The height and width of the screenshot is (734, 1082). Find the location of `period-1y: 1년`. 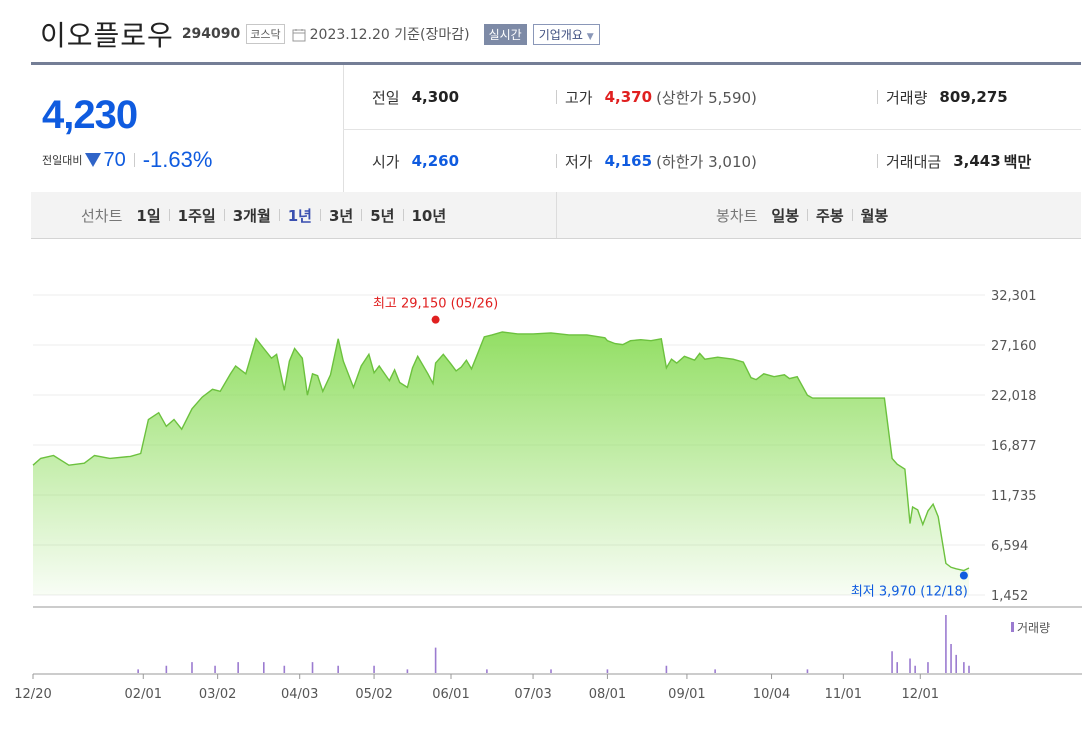

period-1y: 1년 is located at coordinates (299, 215).